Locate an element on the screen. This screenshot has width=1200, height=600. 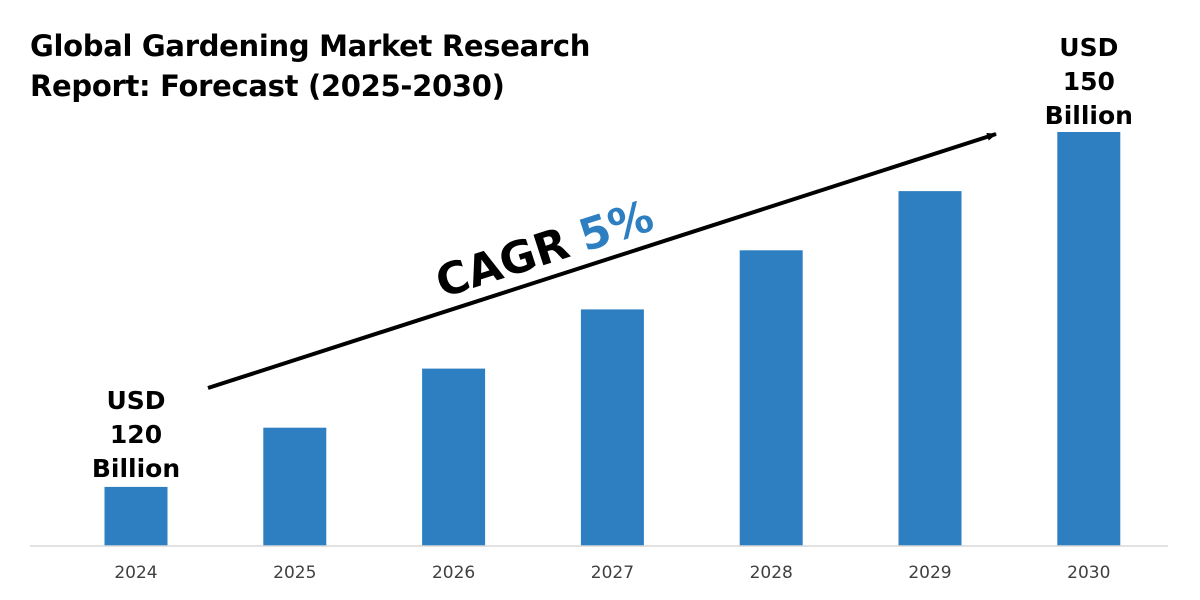
bar-2026 is located at coordinates (454, 457).